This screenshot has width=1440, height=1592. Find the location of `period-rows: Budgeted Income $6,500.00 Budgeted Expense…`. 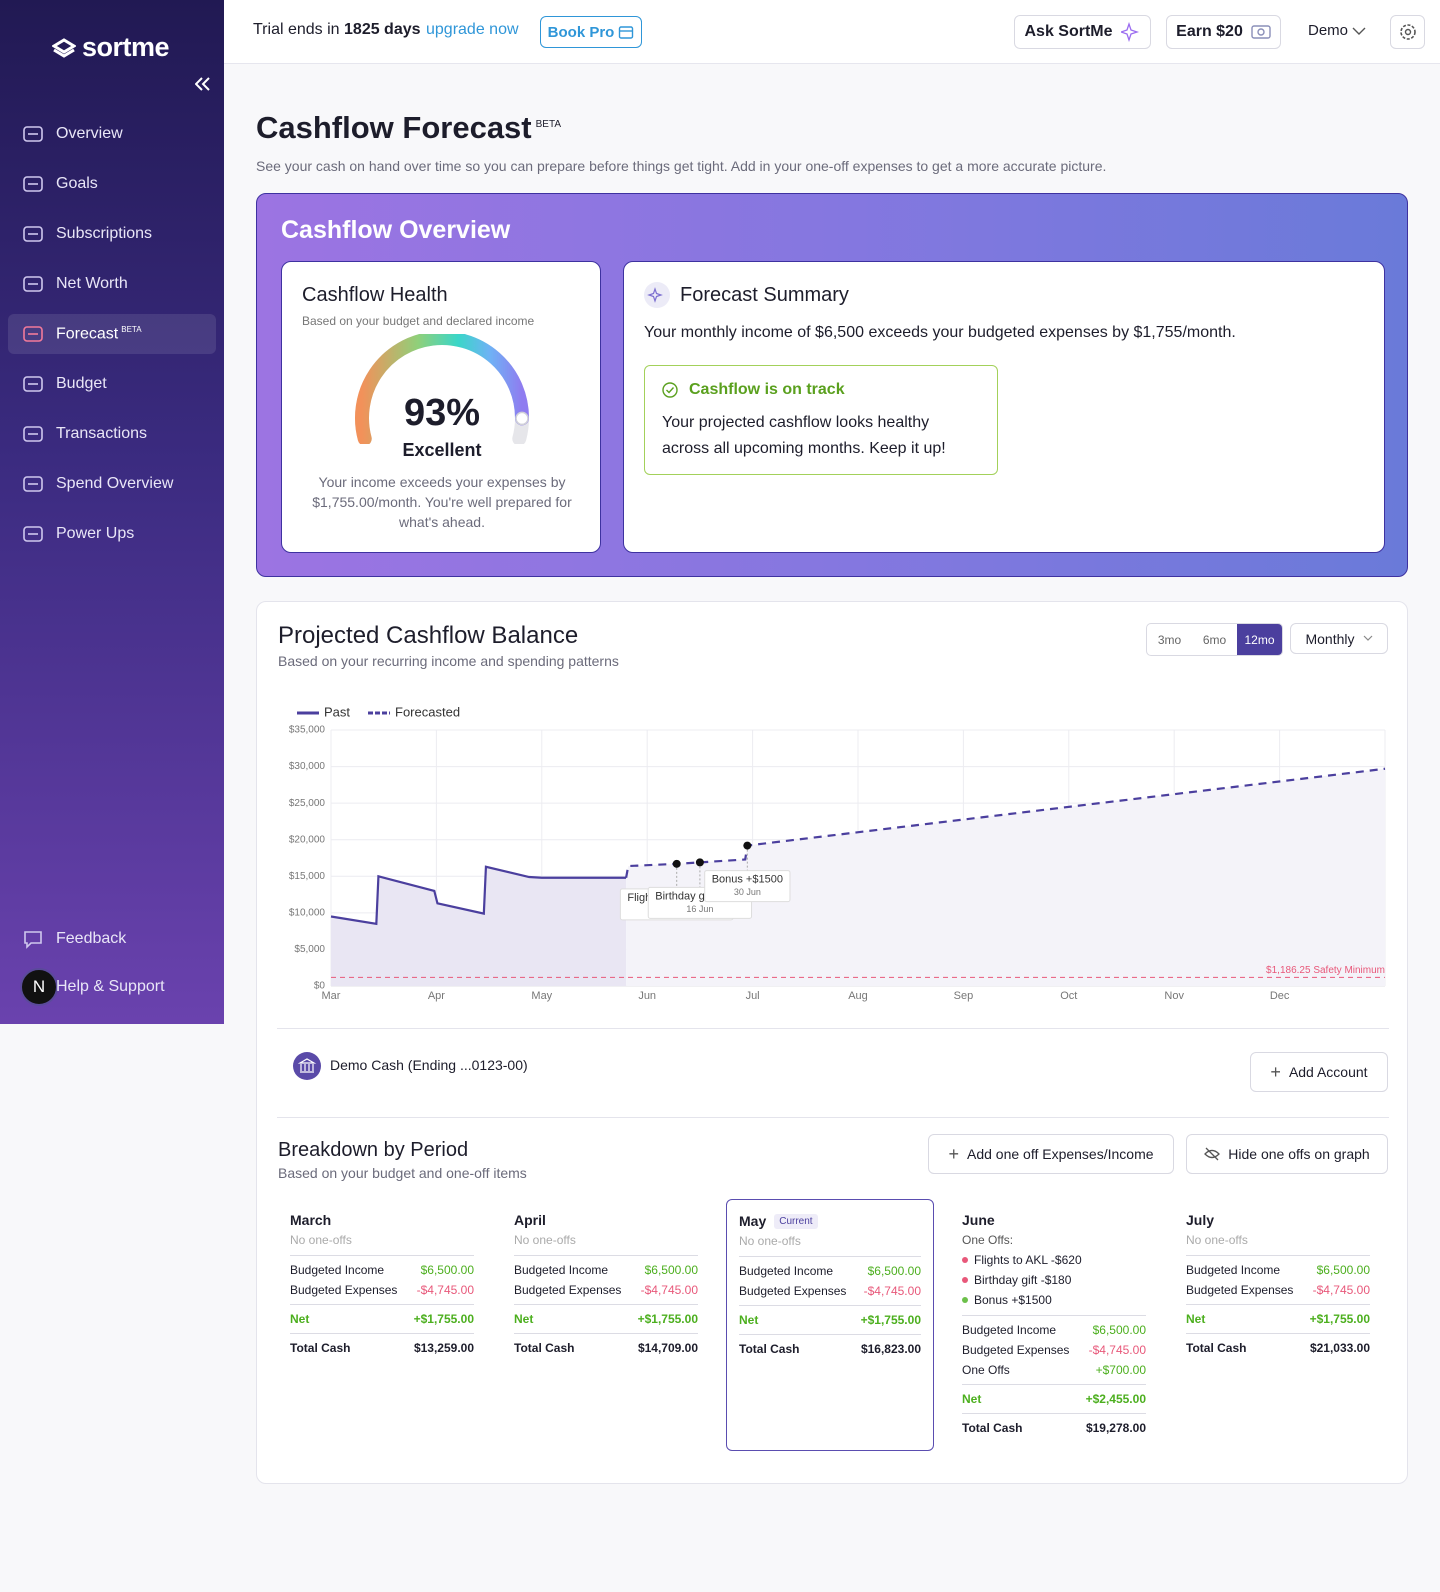

period-rows: Budgeted Income $6,500.00 Budgeted Expense… is located at coordinates (1054, 1376).